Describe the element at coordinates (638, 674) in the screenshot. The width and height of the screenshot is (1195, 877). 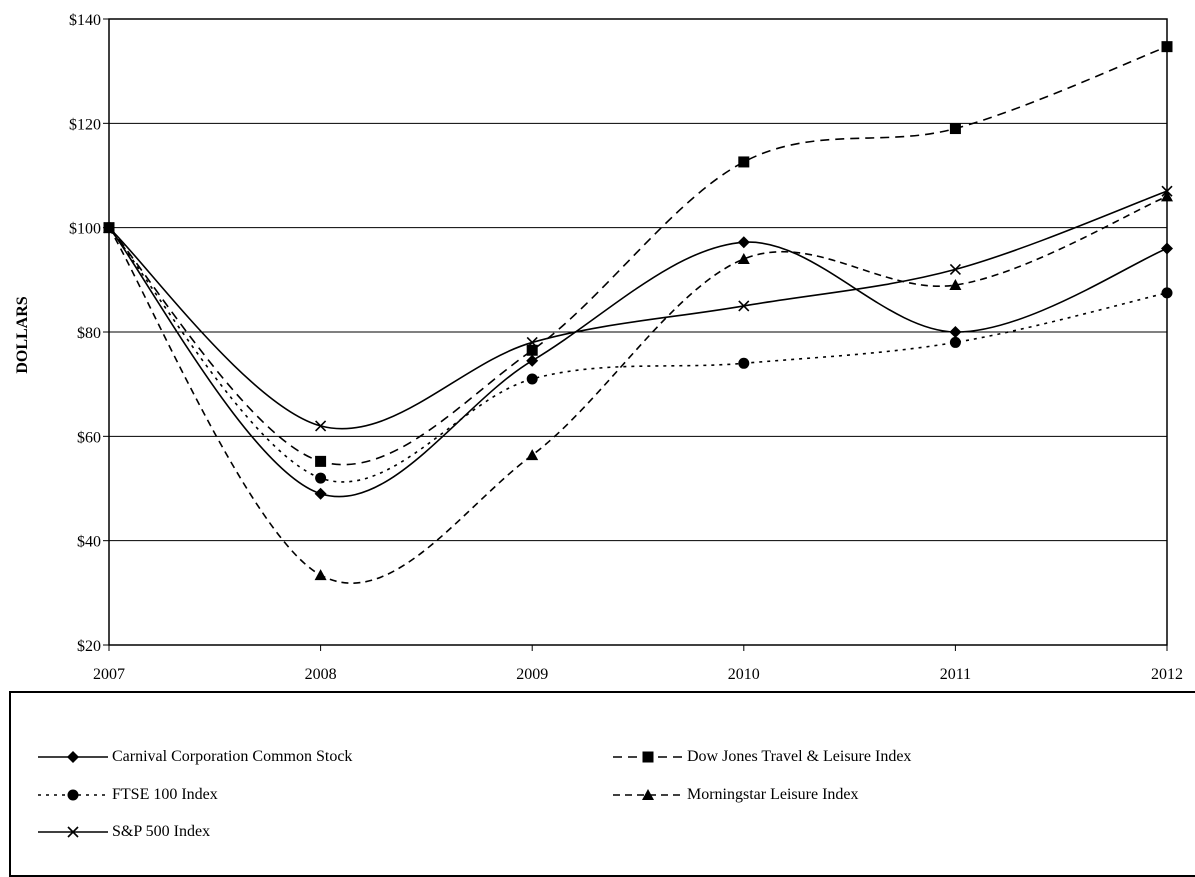
I see `x-tick-labels: 2007 2008 2009 2010 2011 2012` at that location.